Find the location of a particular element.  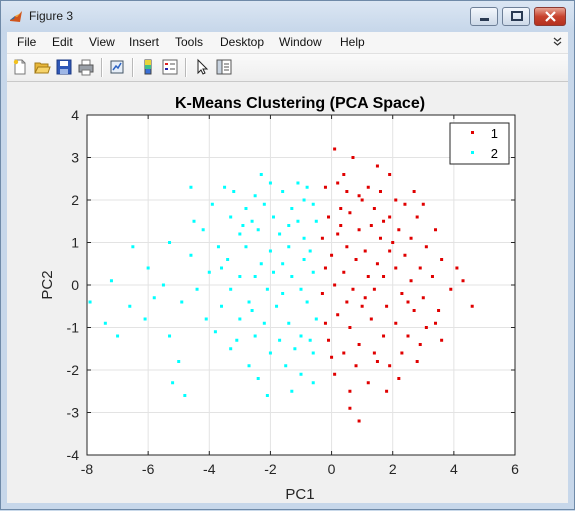

menu-edit: Edit is located at coordinates (62, 42).